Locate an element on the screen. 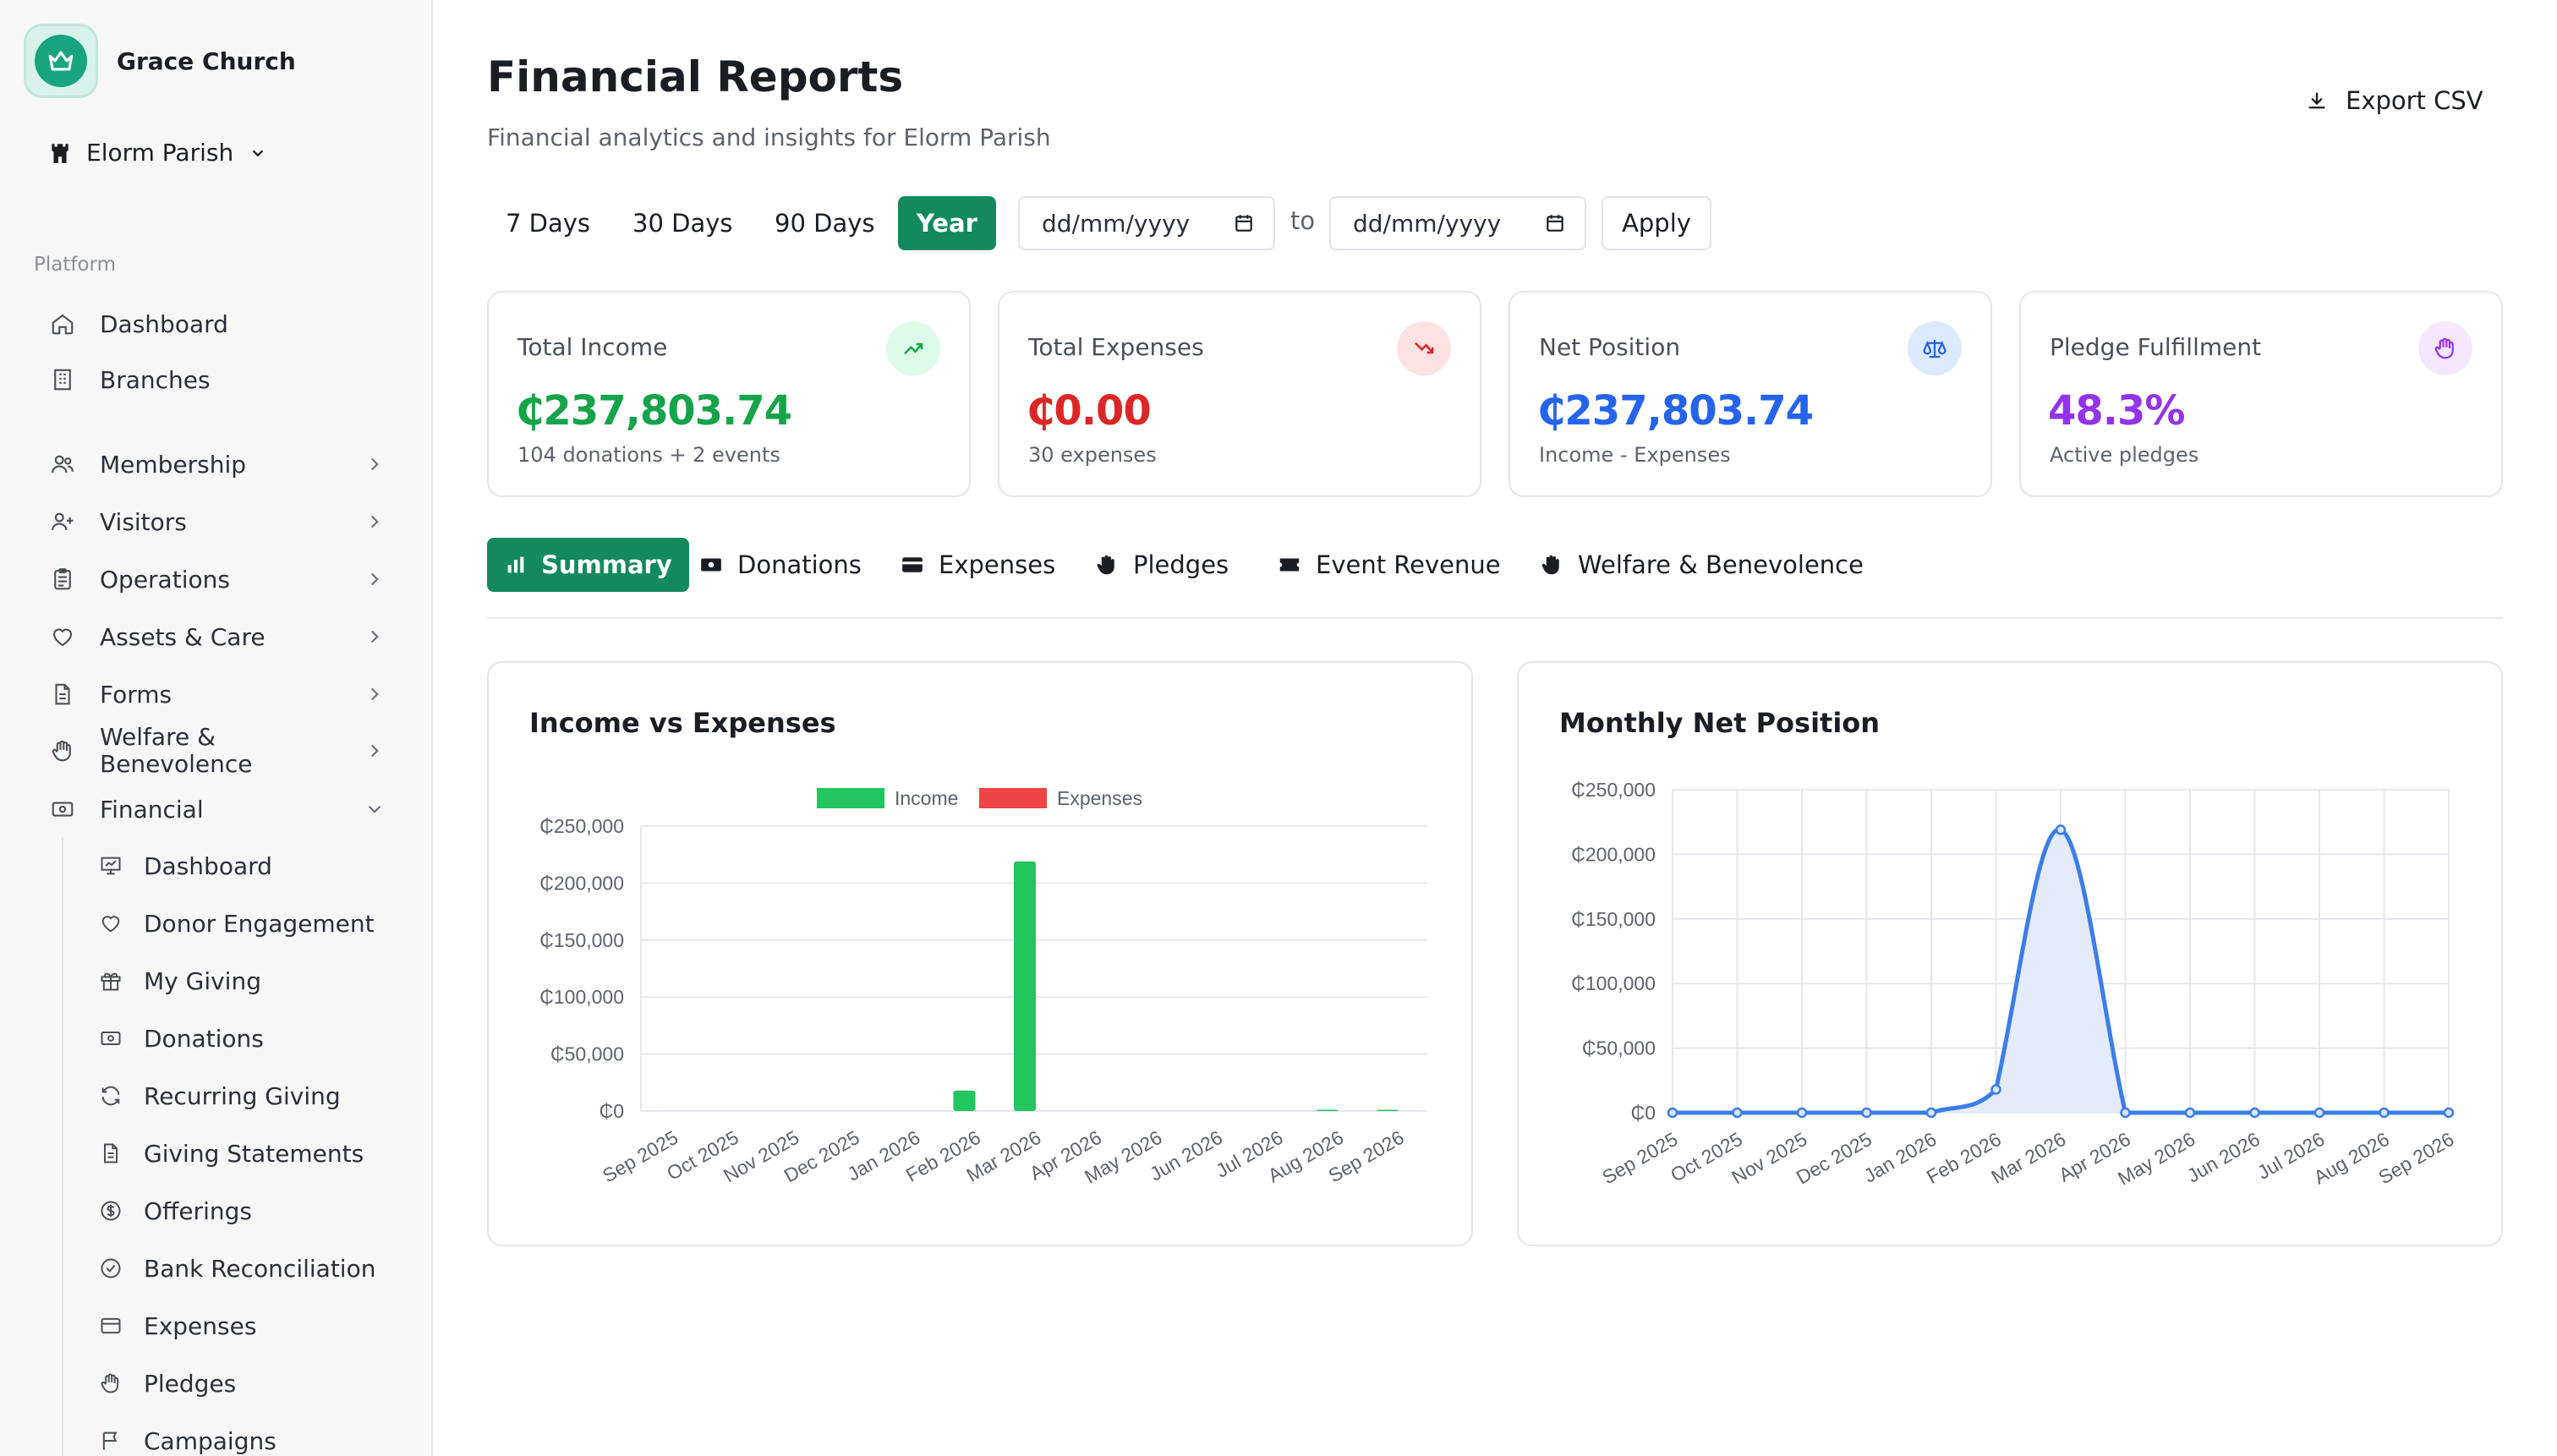 The image size is (2557, 1456). welfare-label-line1: Welfare & is located at coordinates (158, 737).